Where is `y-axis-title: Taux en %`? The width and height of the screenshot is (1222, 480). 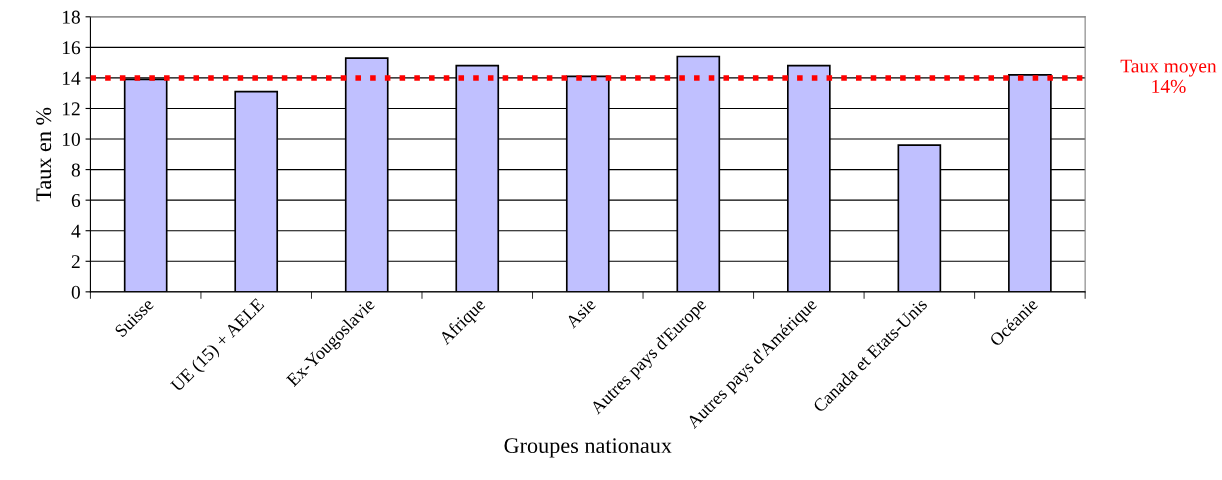 y-axis-title: Taux en % is located at coordinates (44, 154).